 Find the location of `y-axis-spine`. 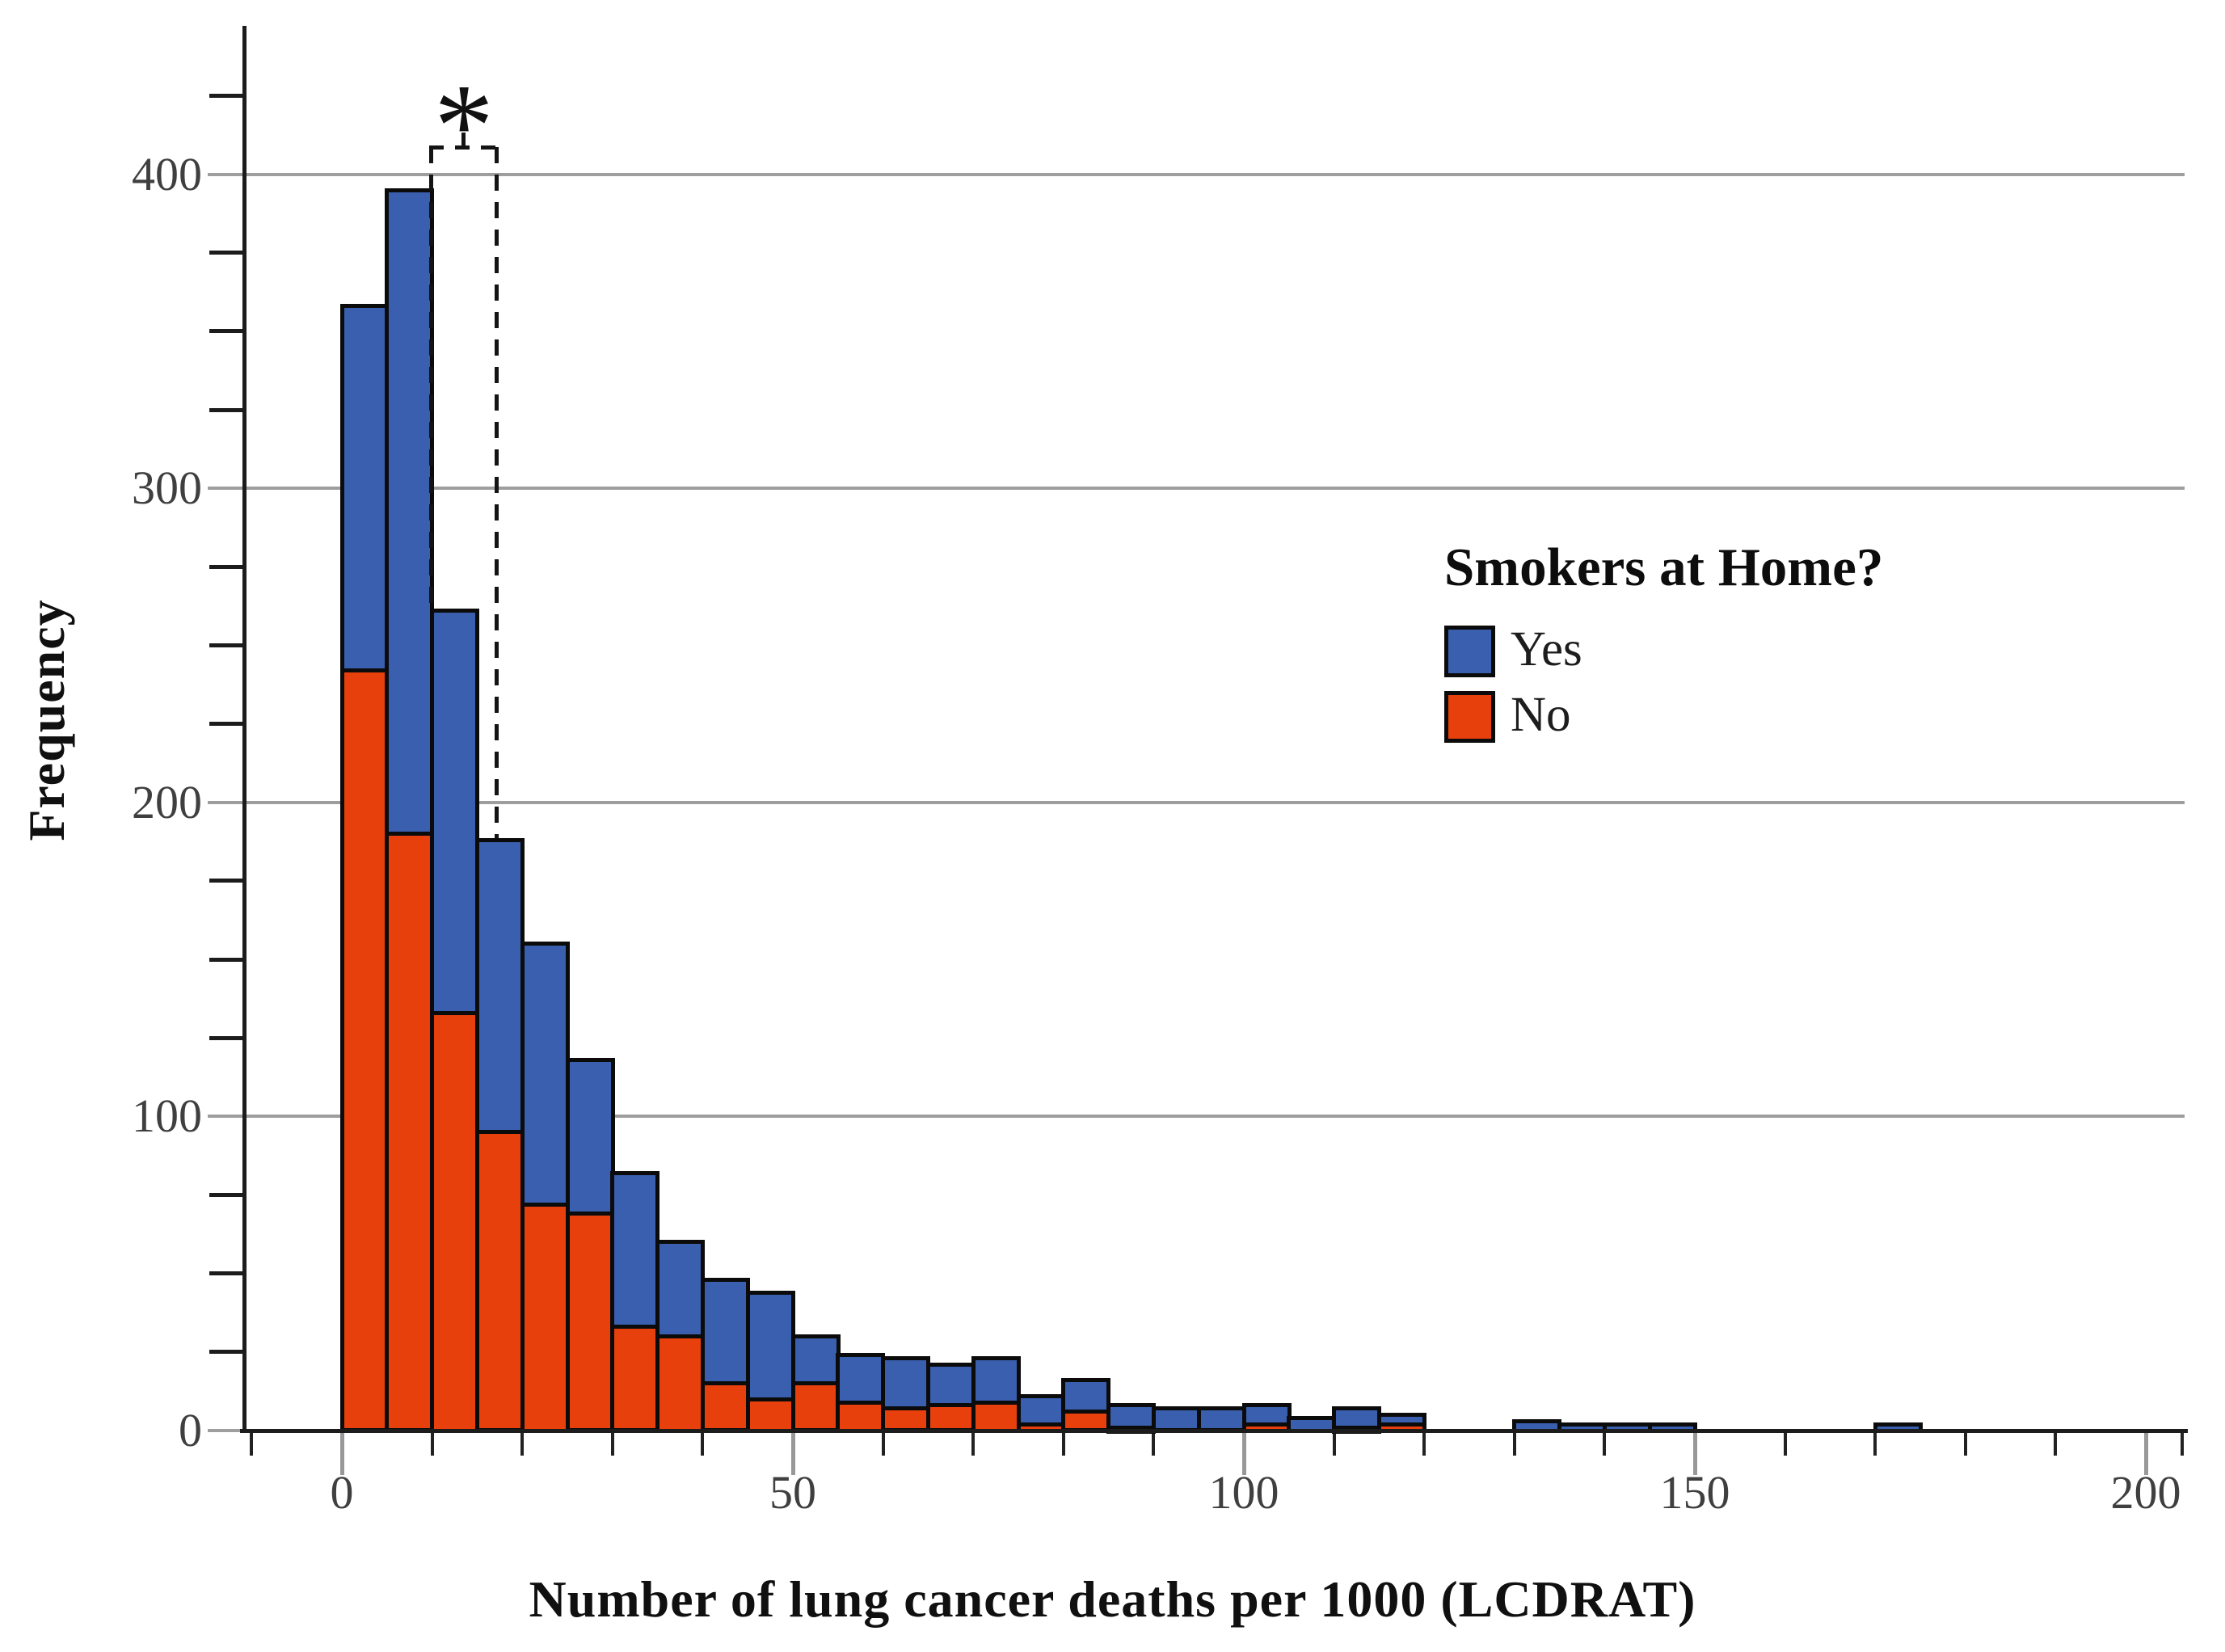

y-axis-spine is located at coordinates (244, 729).